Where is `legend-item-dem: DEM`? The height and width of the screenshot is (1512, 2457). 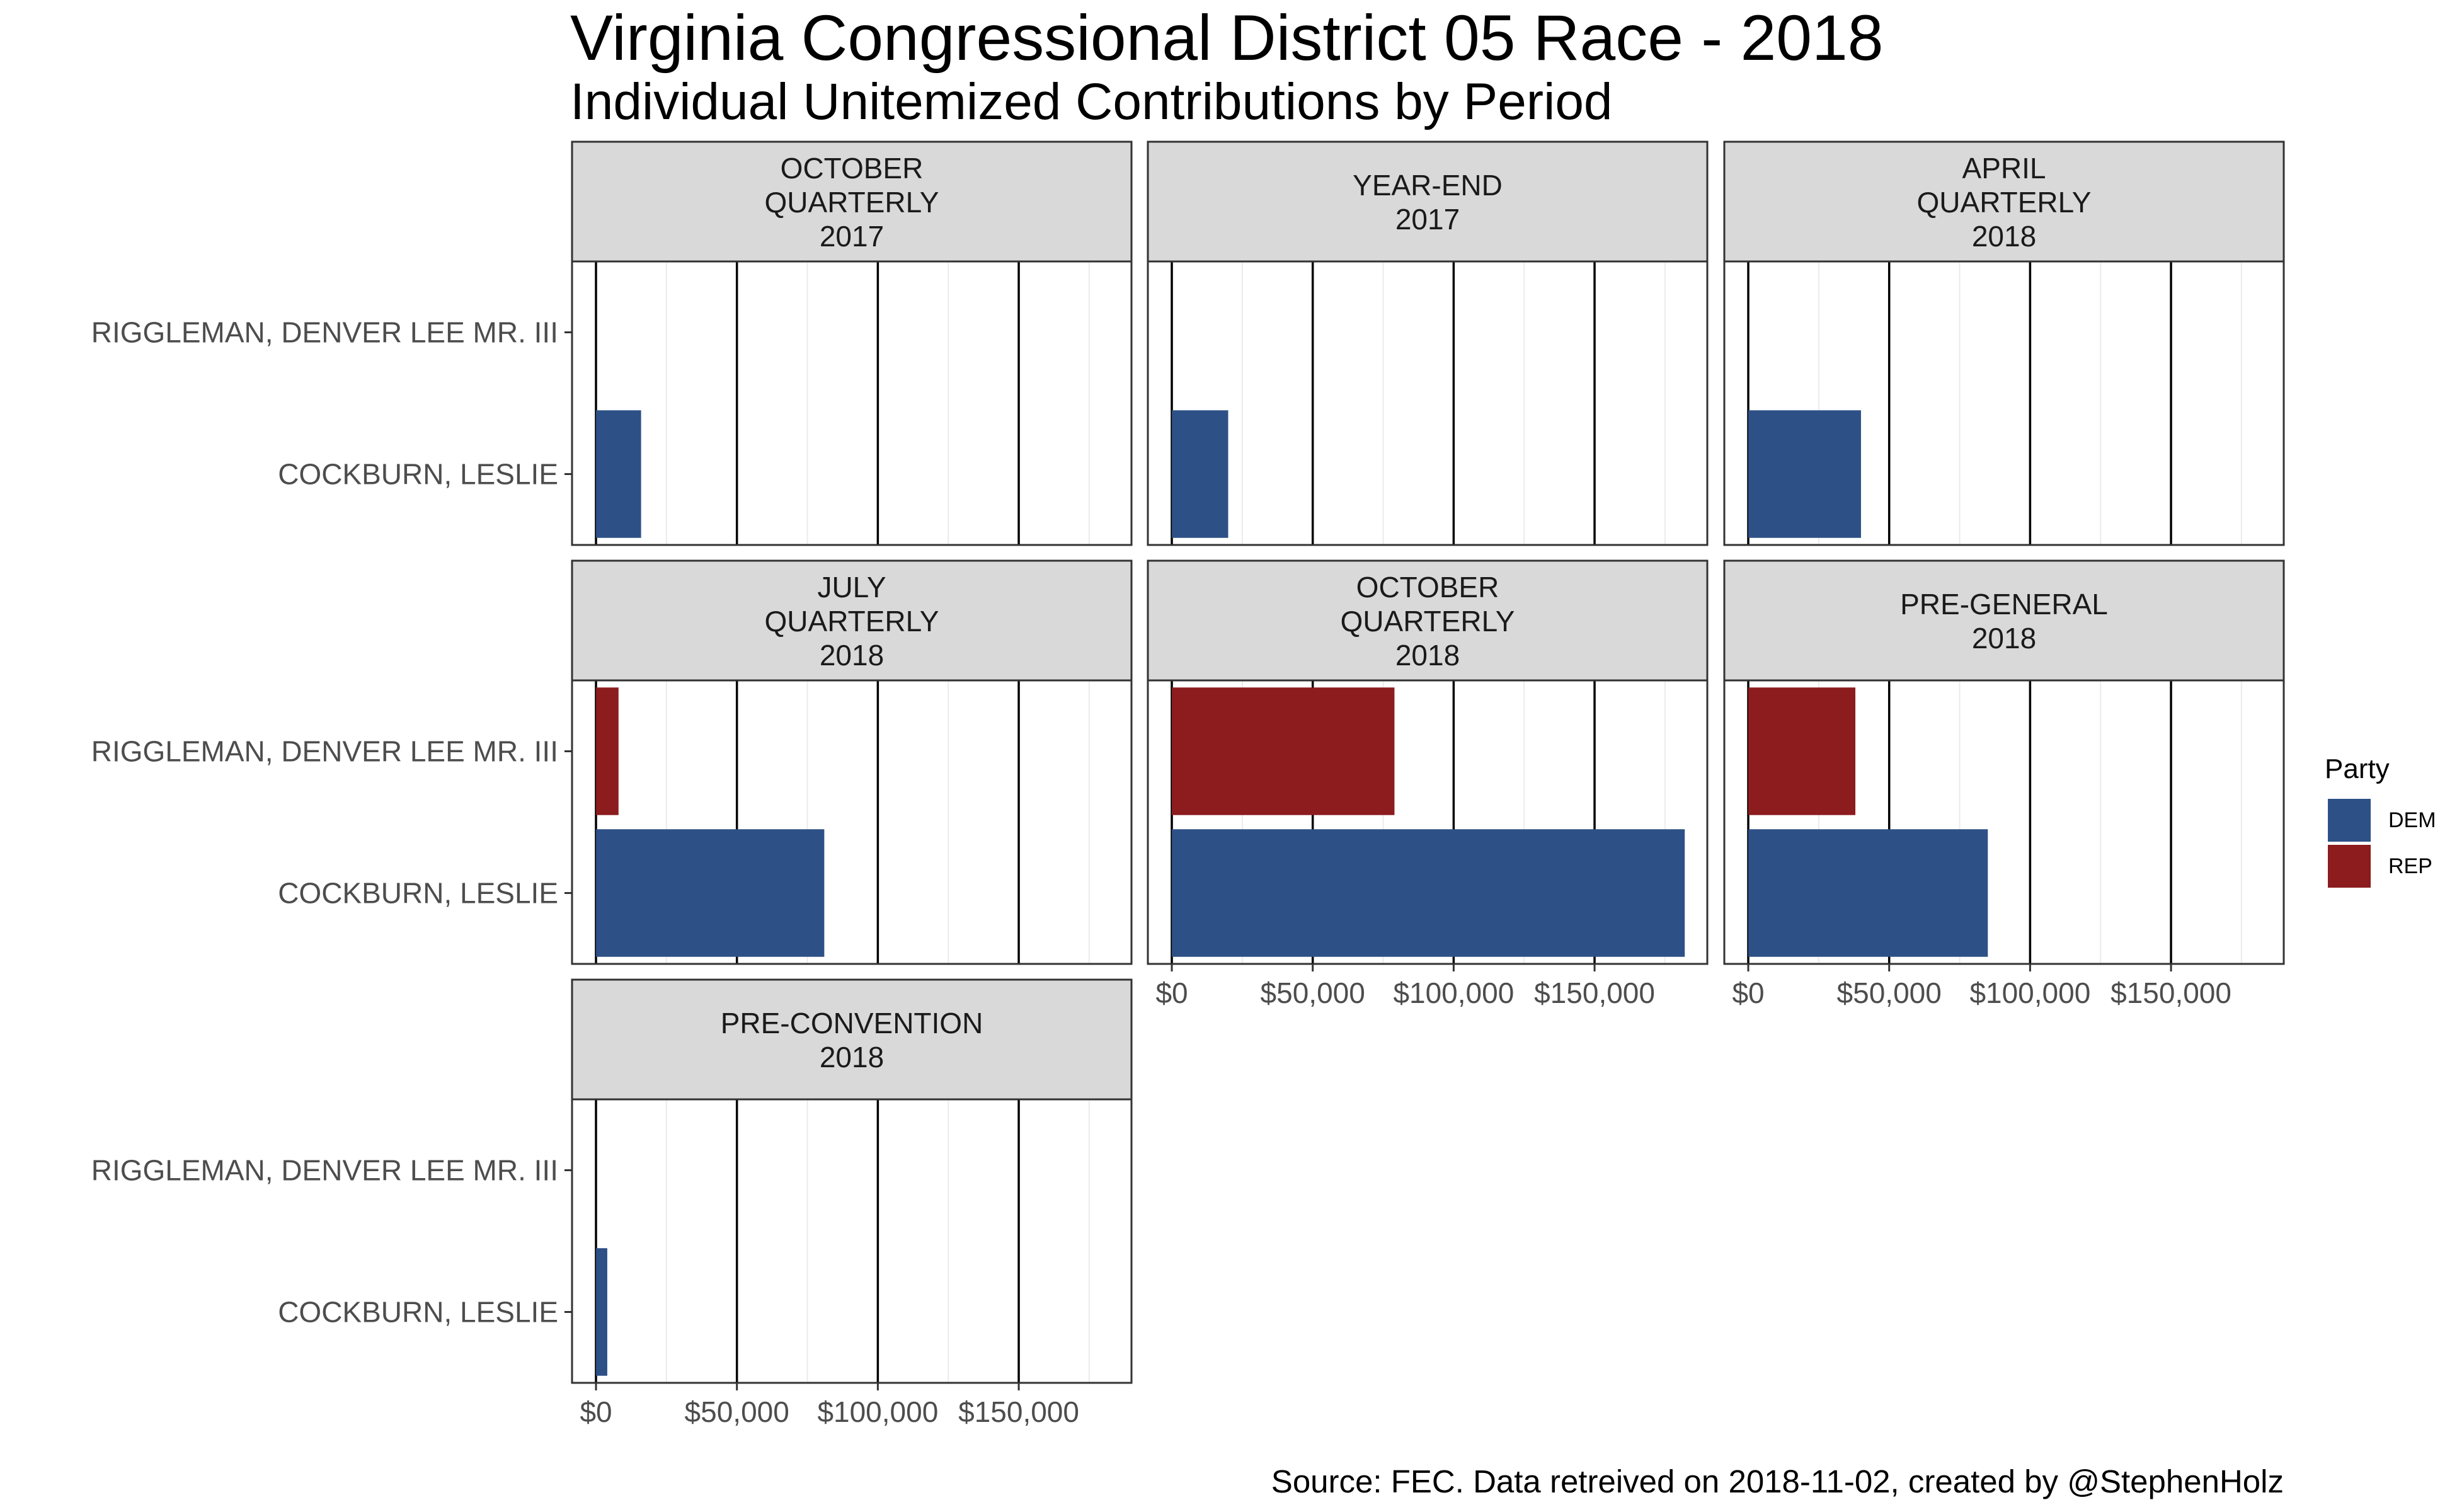 legend-item-dem: DEM is located at coordinates (2382, 820).